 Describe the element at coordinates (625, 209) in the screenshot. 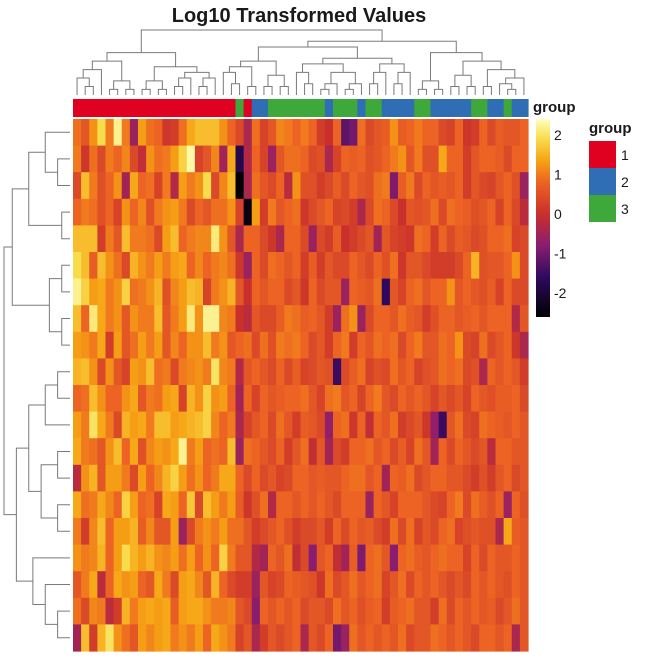

I see `legend-label: 3` at that location.